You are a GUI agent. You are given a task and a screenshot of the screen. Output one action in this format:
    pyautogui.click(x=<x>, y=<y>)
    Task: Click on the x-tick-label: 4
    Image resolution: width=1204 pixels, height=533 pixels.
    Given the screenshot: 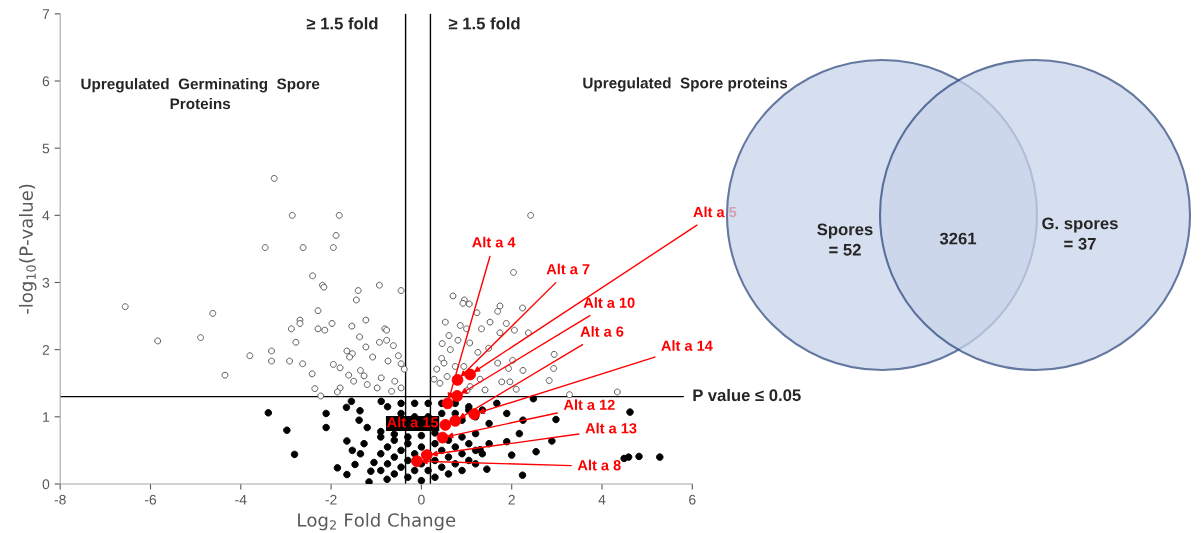 What is the action you would take?
    pyautogui.click(x=602, y=499)
    